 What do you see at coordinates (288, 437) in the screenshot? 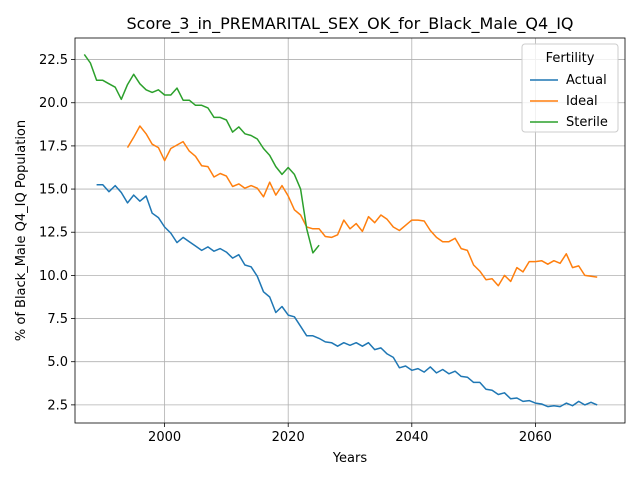
I see `x-tick-label: 2020` at bounding box center [288, 437].